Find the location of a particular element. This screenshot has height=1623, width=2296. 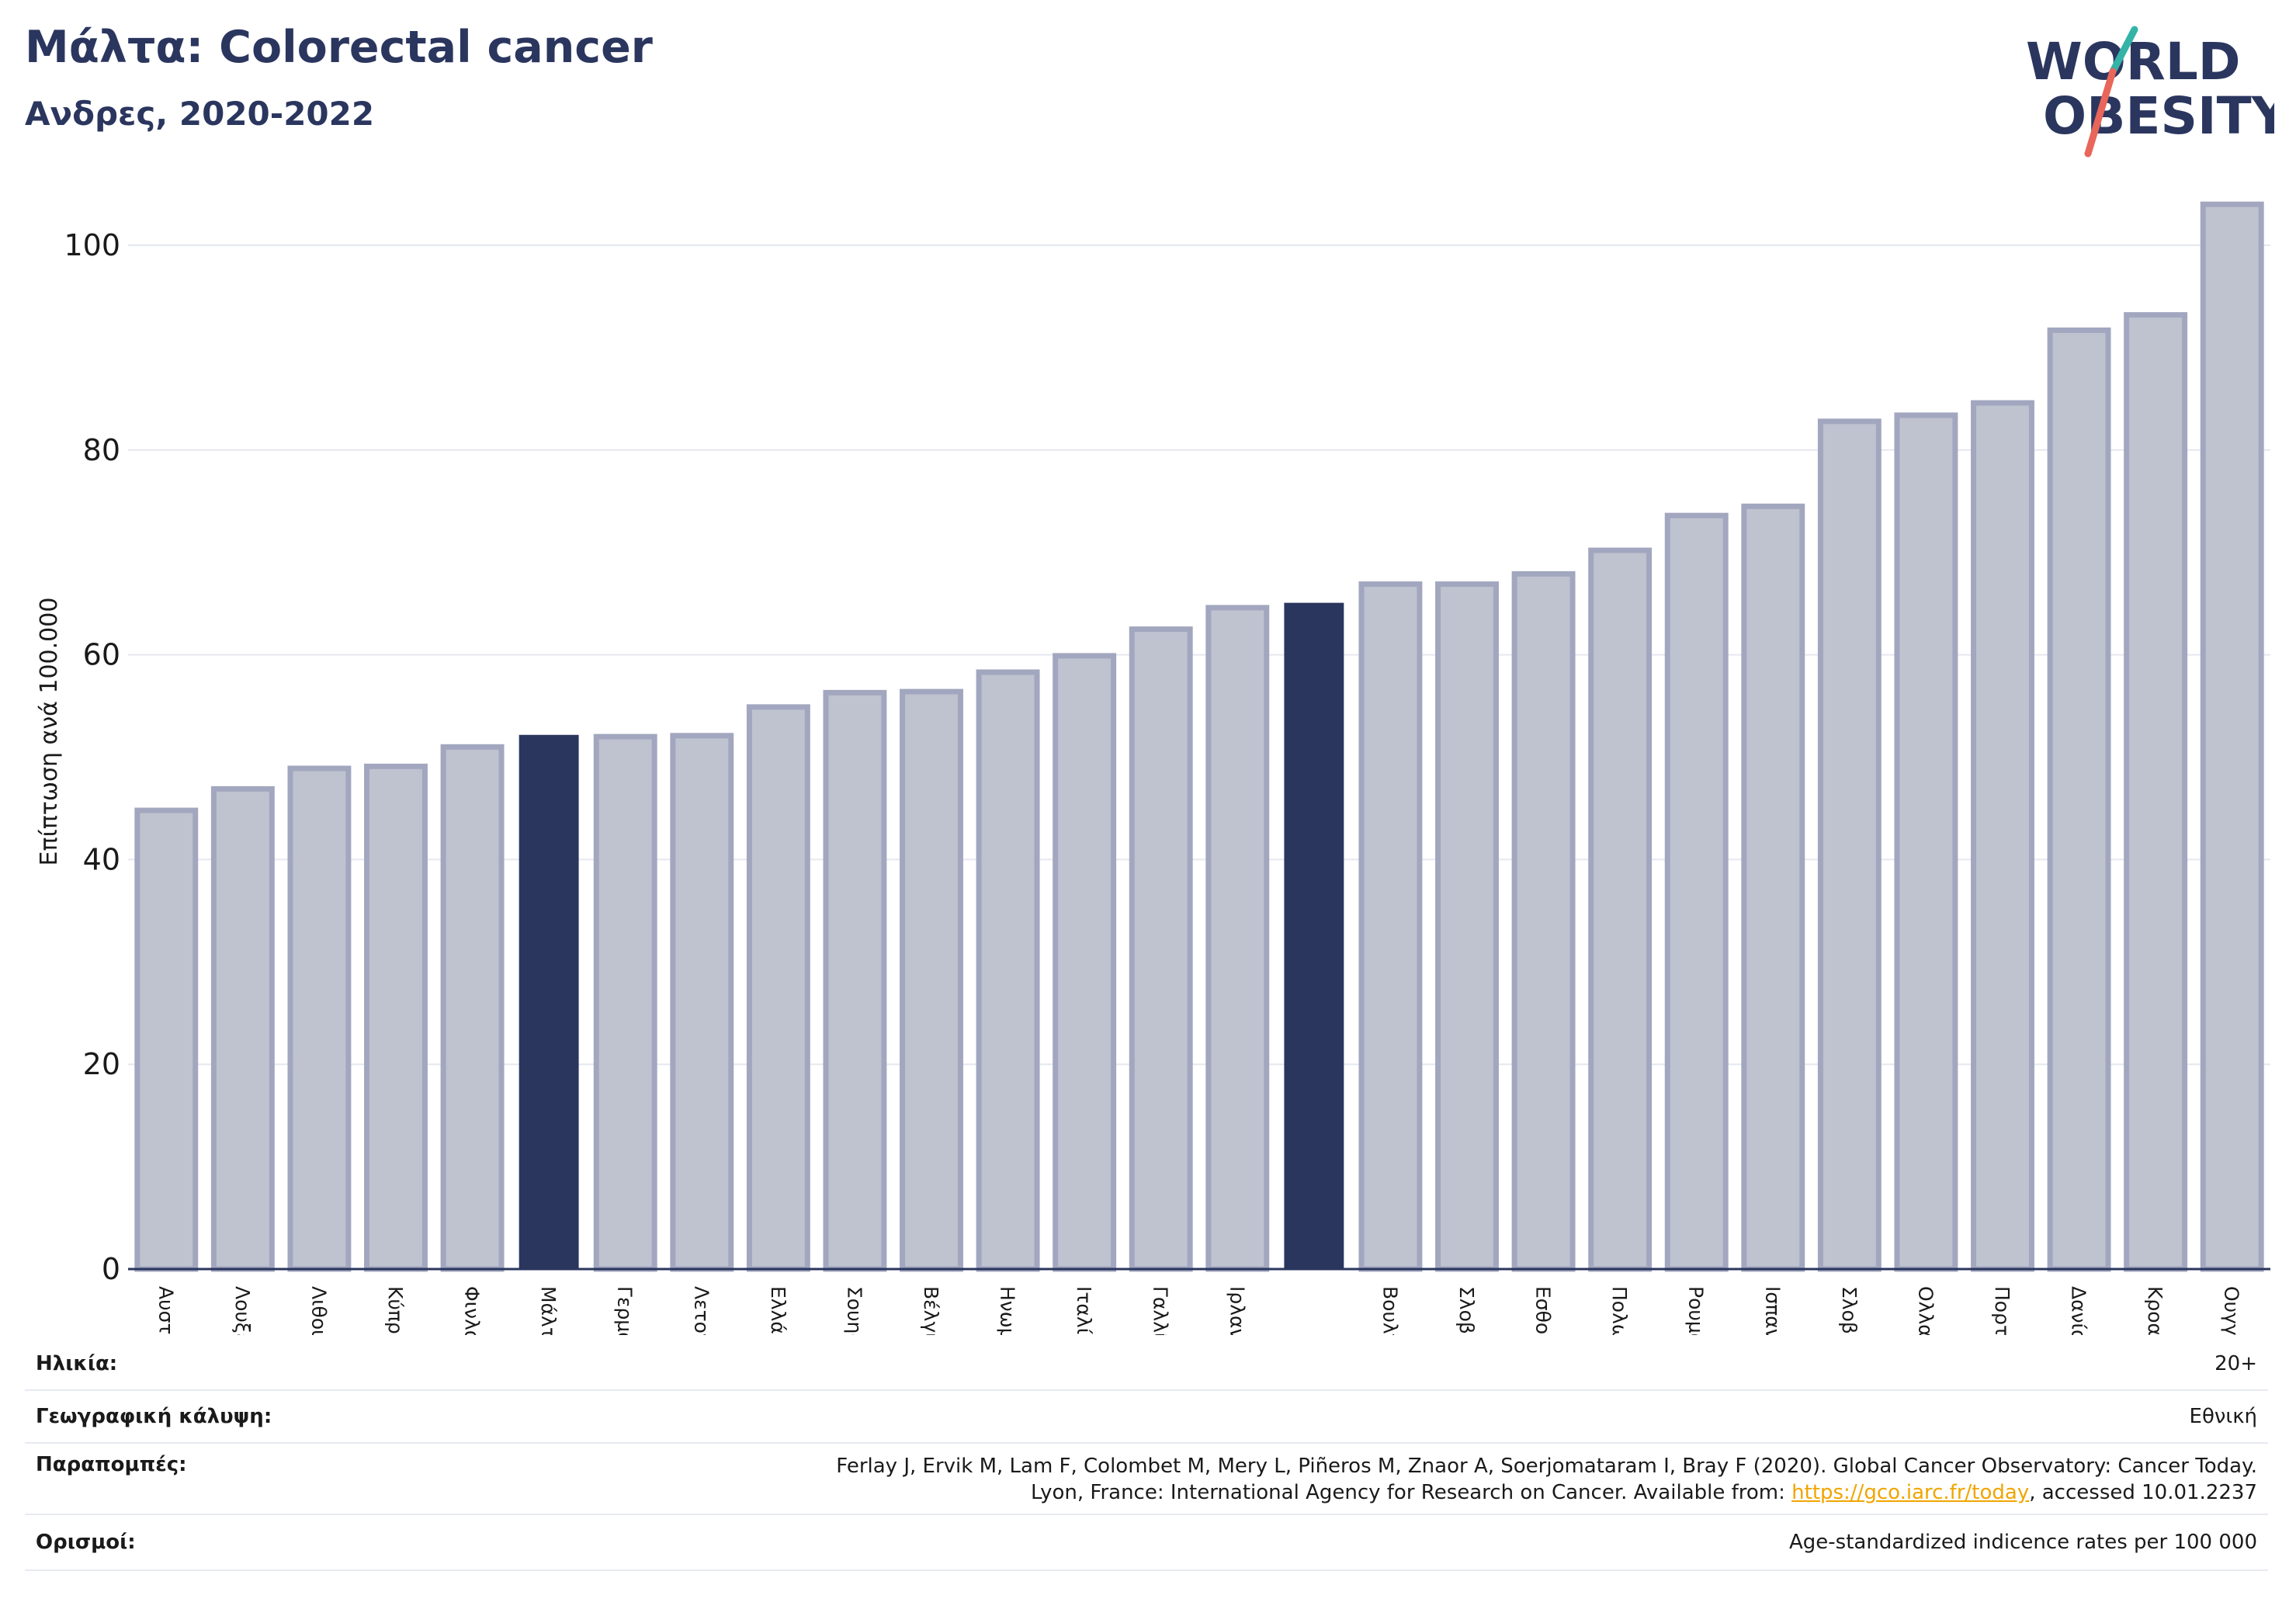

x-tick-label: Ρουμανία is located at coordinates (1696, 1310).